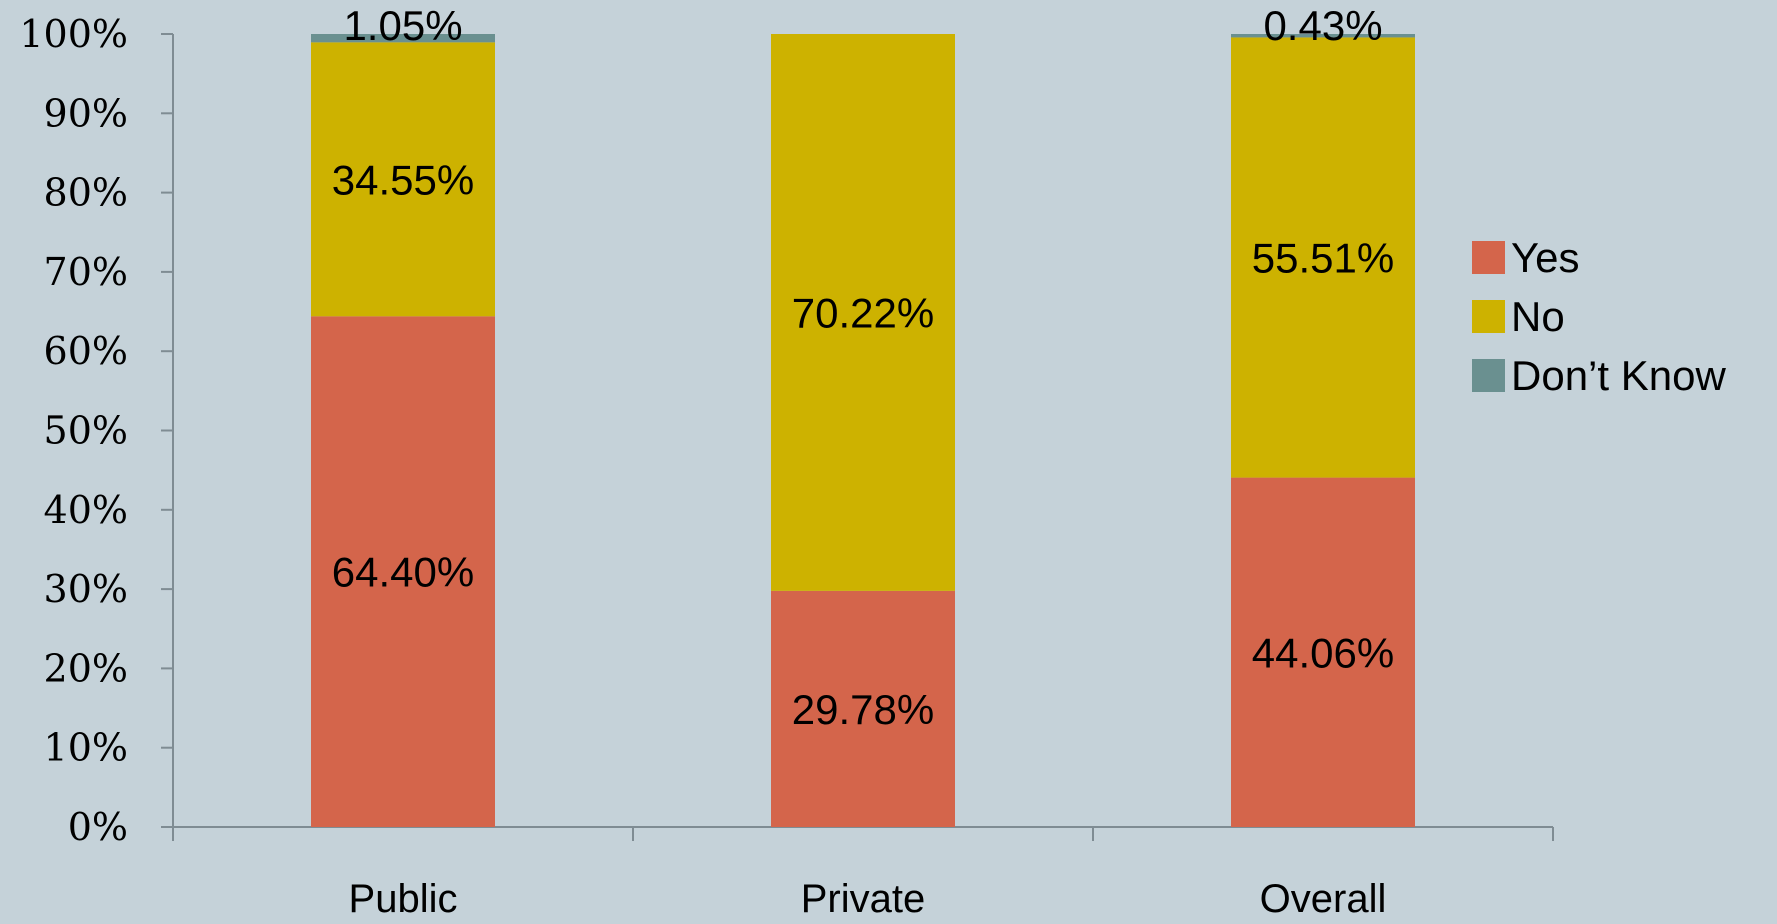 This screenshot has height=924, width=1777. I want to click on bar-segment-yes-overall, so click(1323, 652).